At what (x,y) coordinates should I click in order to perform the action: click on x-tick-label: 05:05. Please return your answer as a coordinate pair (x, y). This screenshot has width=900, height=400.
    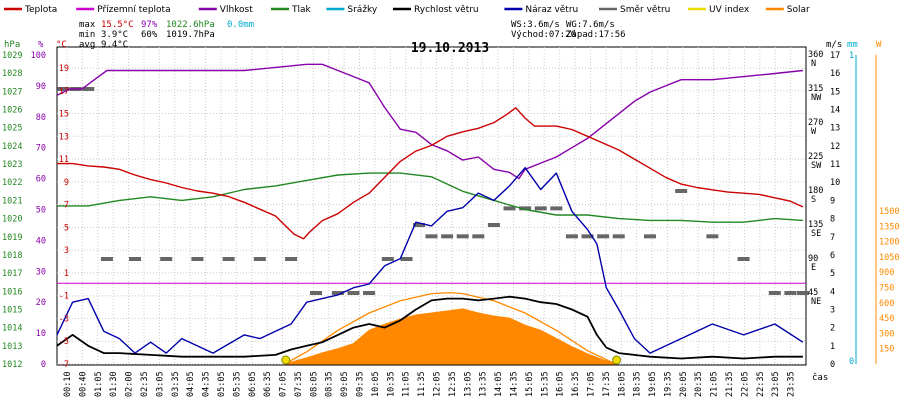
    Looking at the image, I should click on (222, 384).